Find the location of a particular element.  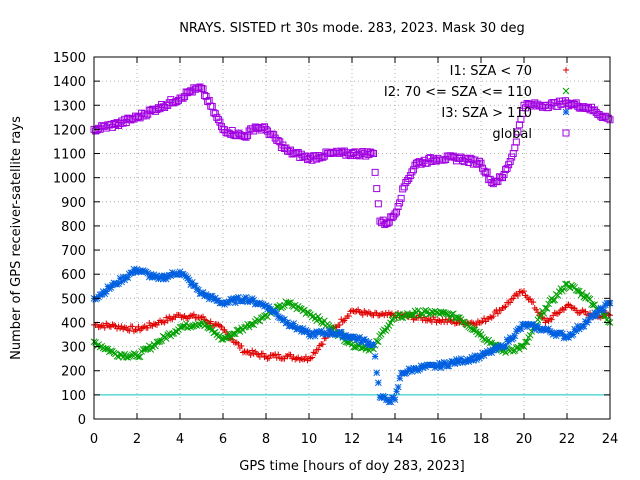

y-tick-label: 200 is located at coordinates (73, 372).